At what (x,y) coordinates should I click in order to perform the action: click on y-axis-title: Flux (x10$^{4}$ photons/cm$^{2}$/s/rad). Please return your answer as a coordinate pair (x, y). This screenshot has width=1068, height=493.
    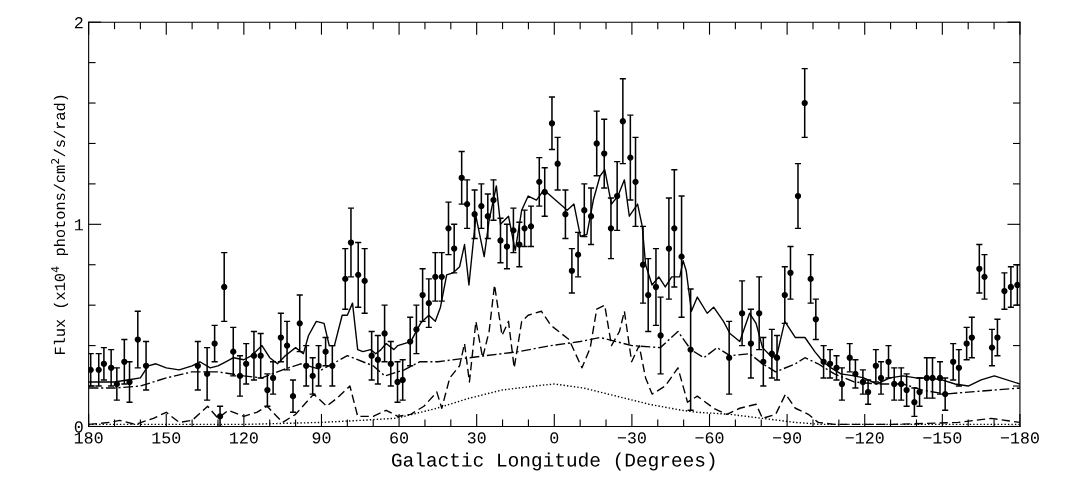
    Looking at the image, I should click on (60, 225).